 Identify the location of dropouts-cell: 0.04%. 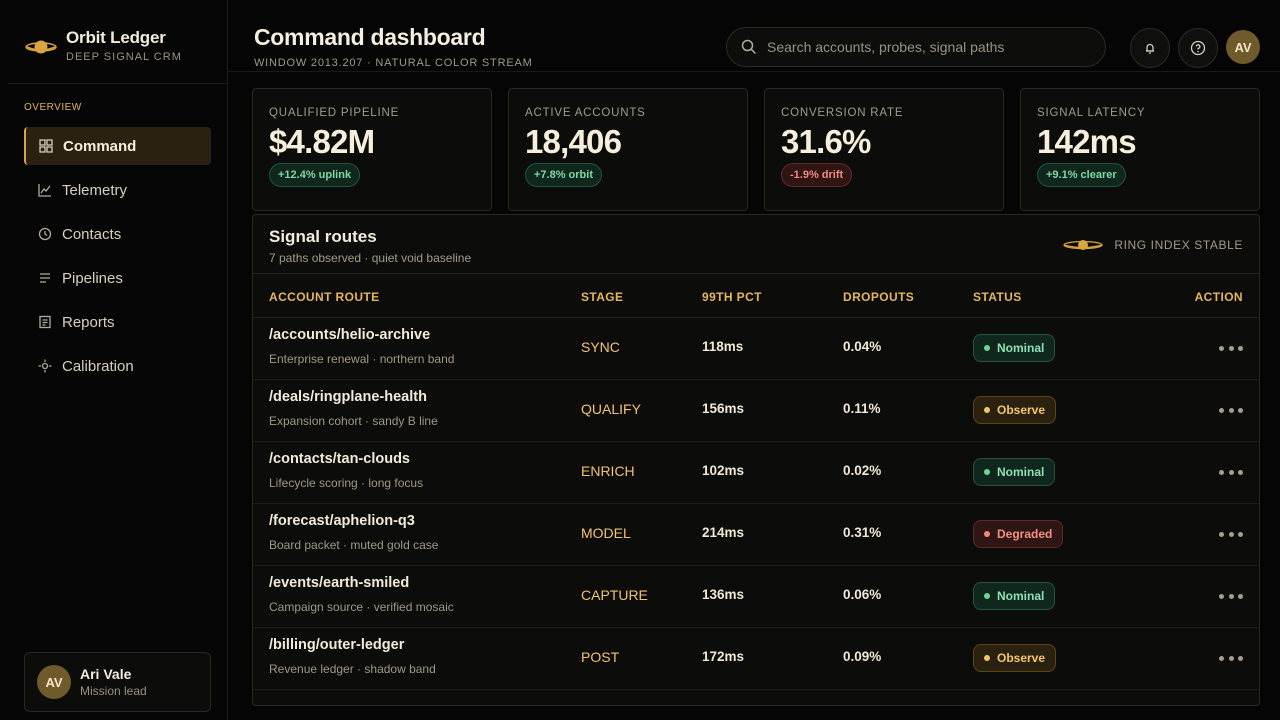
(862, 346).